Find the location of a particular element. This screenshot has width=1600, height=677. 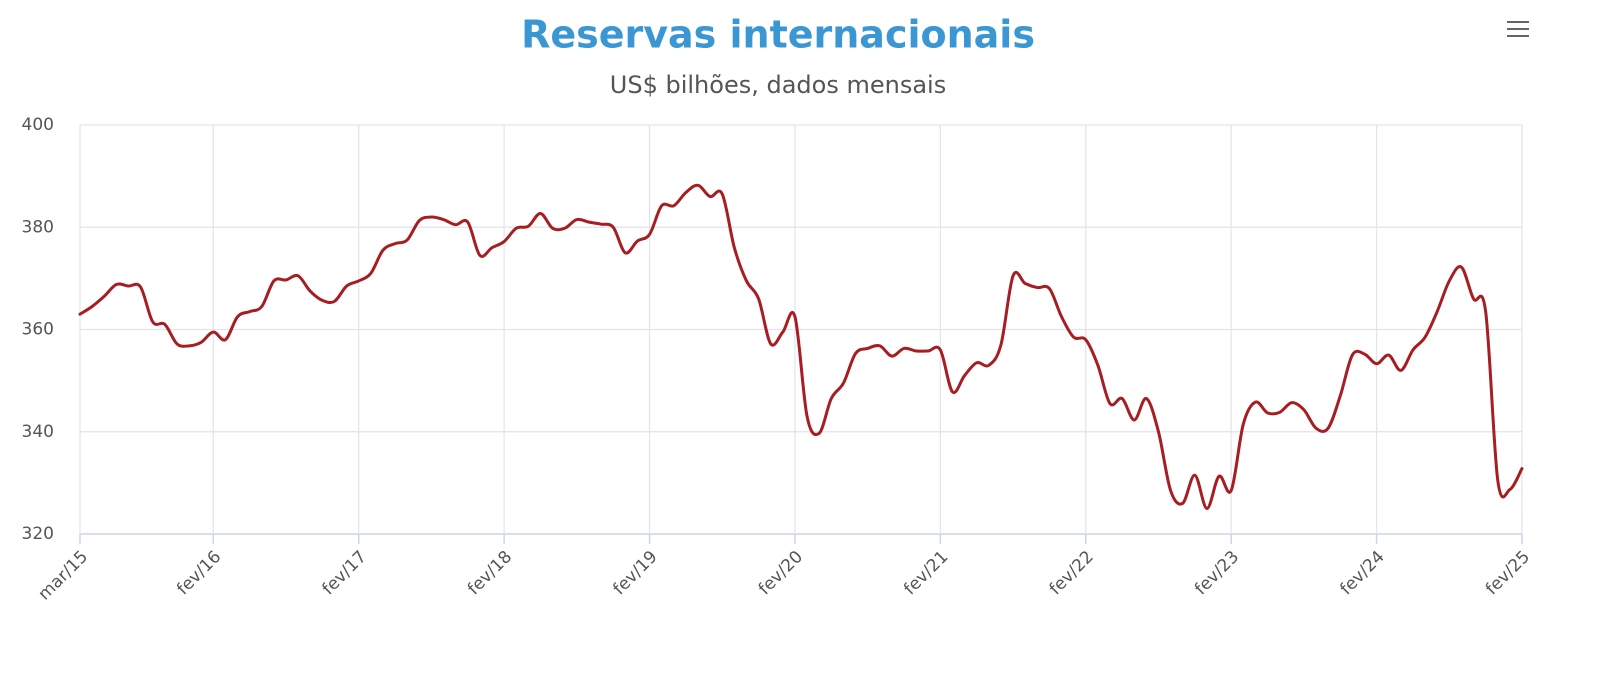

y-tick-label: 400 is located at coordinates (38, 125).